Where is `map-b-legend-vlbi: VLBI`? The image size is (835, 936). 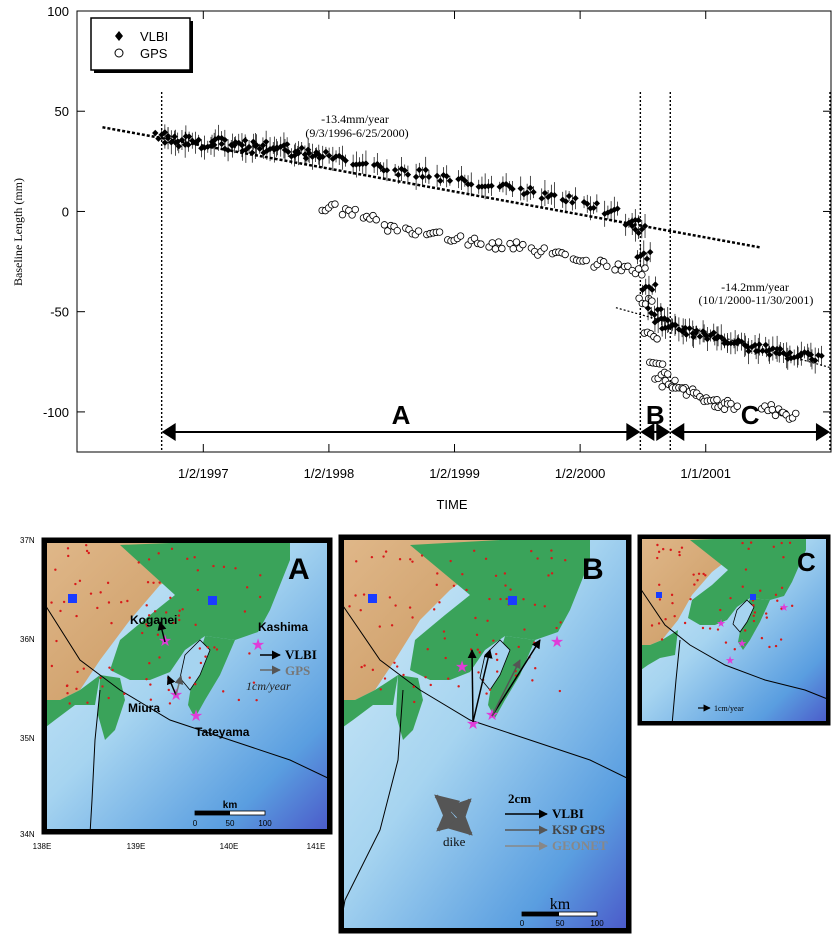
map-b-legend-vlbi: VLBI is located at coordinates (568, 813).